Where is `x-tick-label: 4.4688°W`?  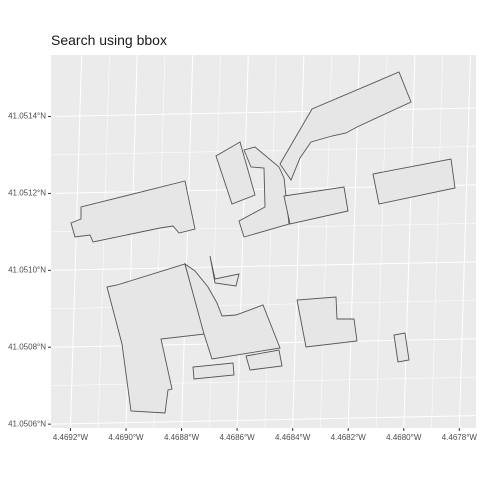
x-tick-label: 4.4688°W is located at coordinates (182, 437).